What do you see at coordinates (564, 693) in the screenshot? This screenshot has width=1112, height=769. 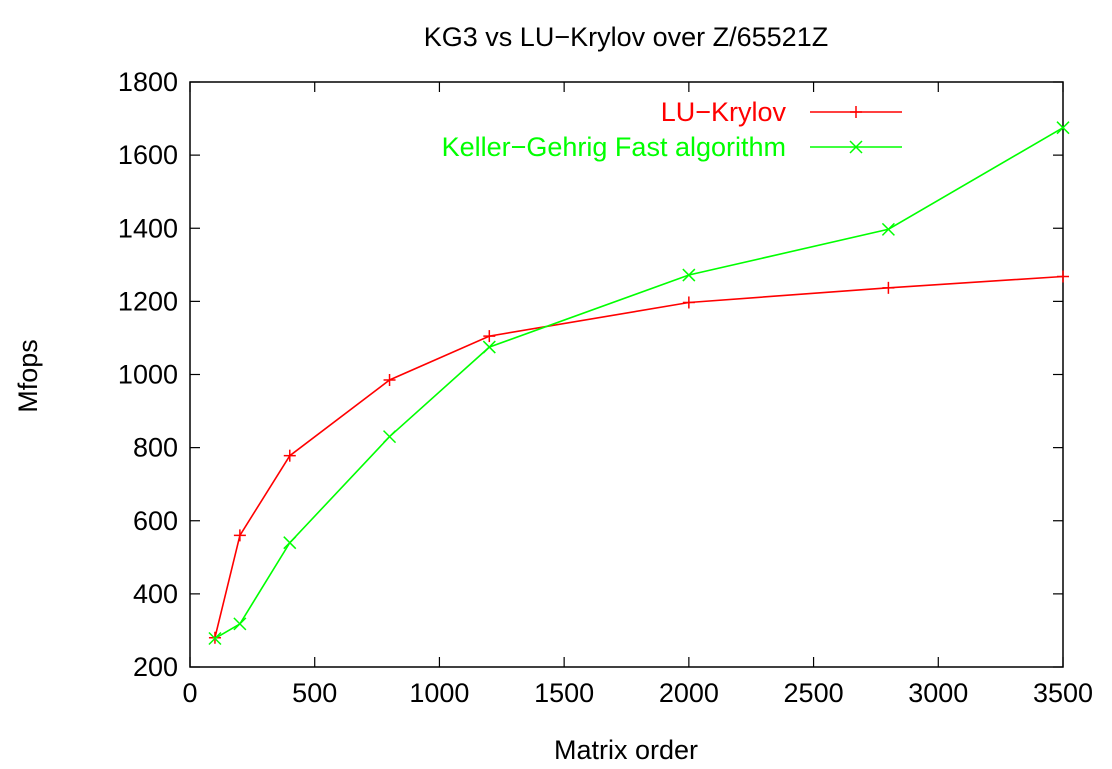 I see `x-tick-label-3: 1500` at bounding box center [564, 693].